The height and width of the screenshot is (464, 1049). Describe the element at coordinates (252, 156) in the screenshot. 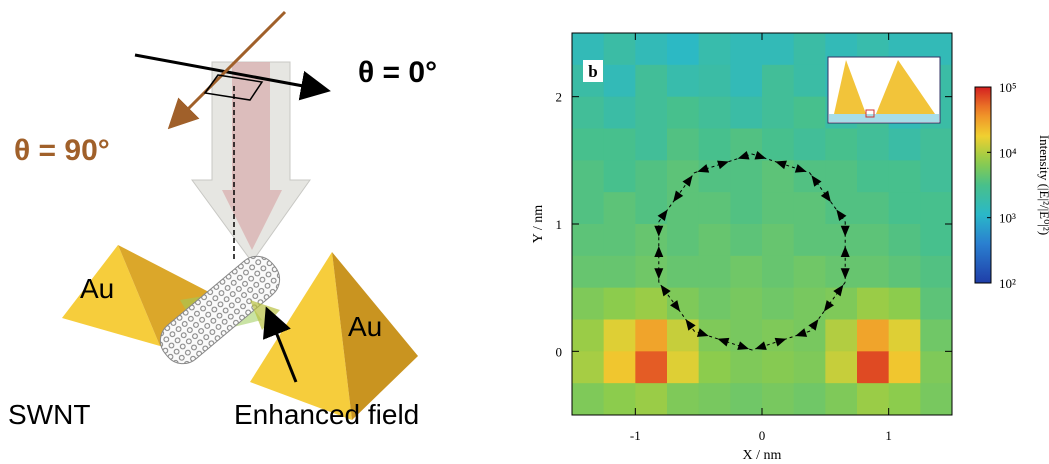

I see `light-arrow-inner` at that location.